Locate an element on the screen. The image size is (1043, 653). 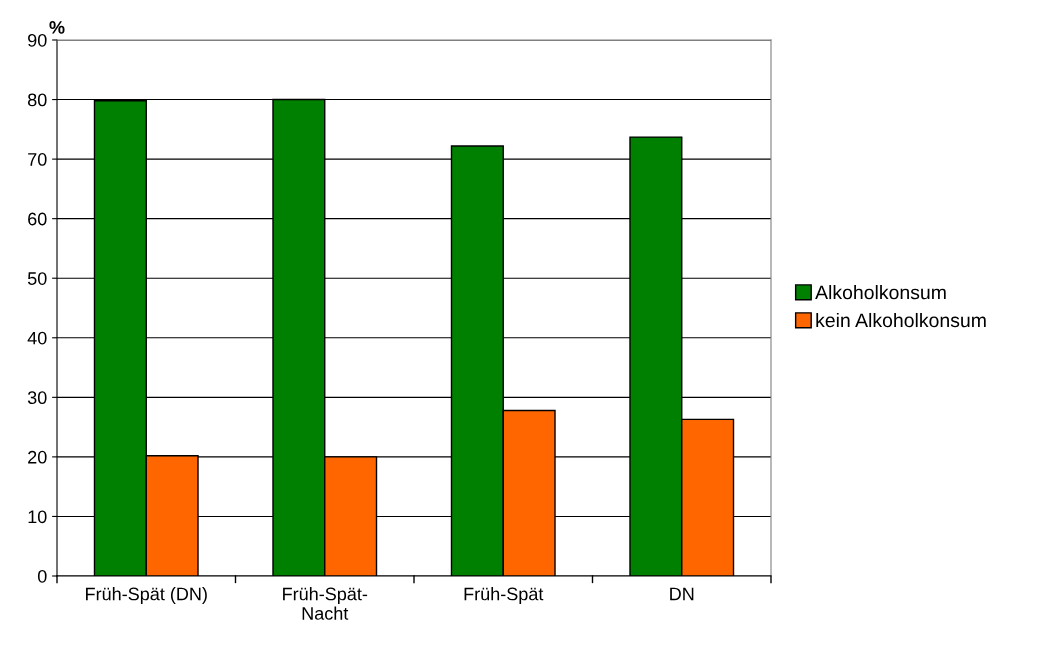
y-tick-label: 70 is located at coordinates (37, 159).